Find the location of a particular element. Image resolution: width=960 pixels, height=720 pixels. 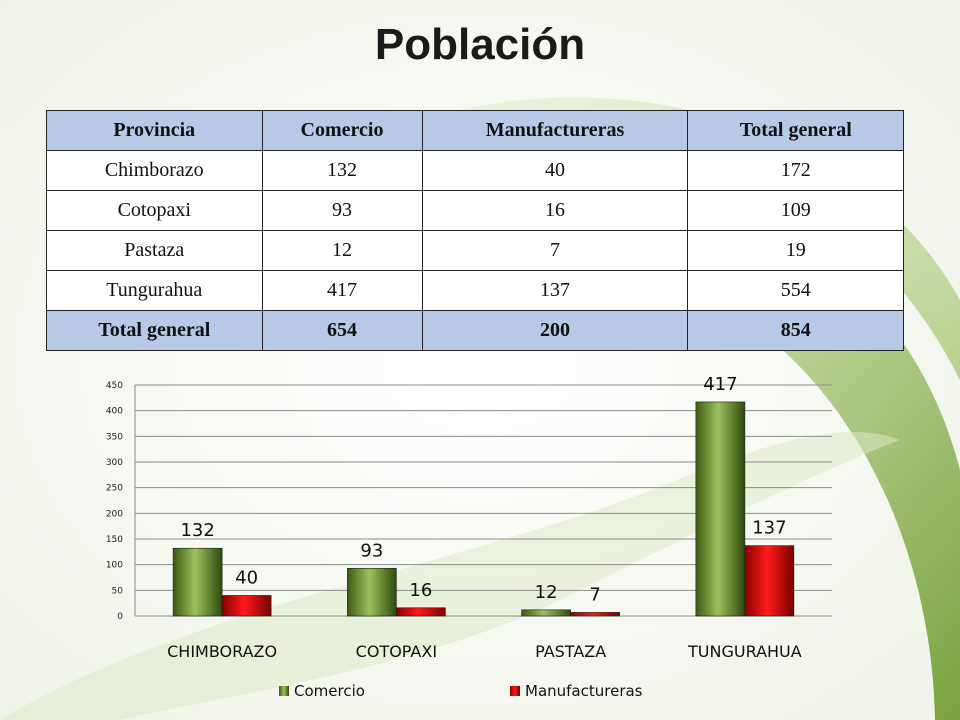

y-tick-label: 0 is located at coordinates (120, 617).